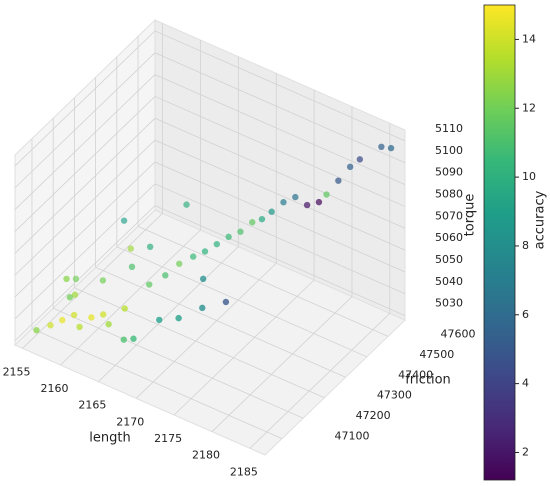 This screenshot has height=486, width=550. What do you see at coordinates (449, 281) in the screenshot?
I see `z-tick-label: 5040` at bounding box center [449, 281].